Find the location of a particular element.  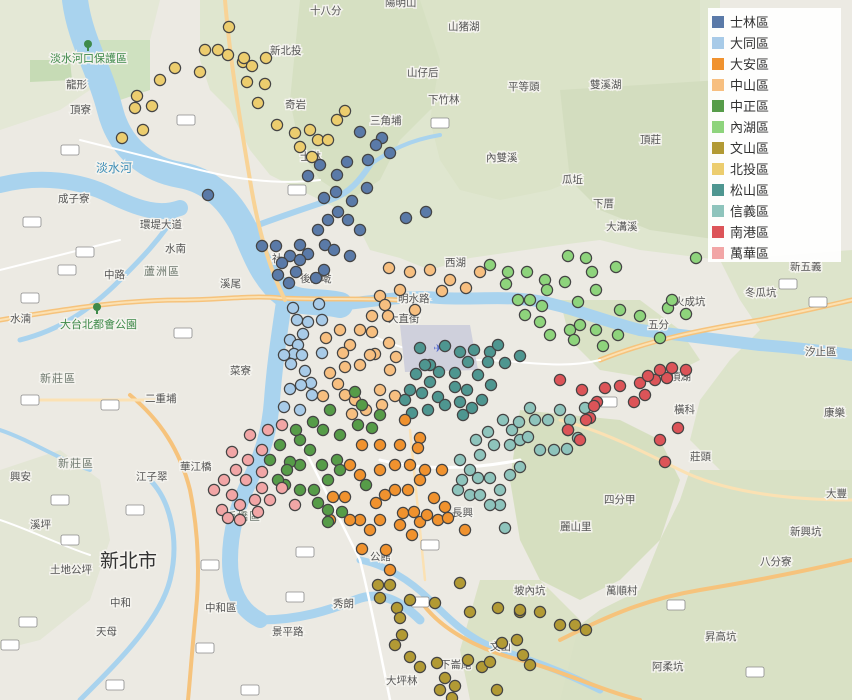

legend-item: 松山區 is located at coordinates (776, 189).